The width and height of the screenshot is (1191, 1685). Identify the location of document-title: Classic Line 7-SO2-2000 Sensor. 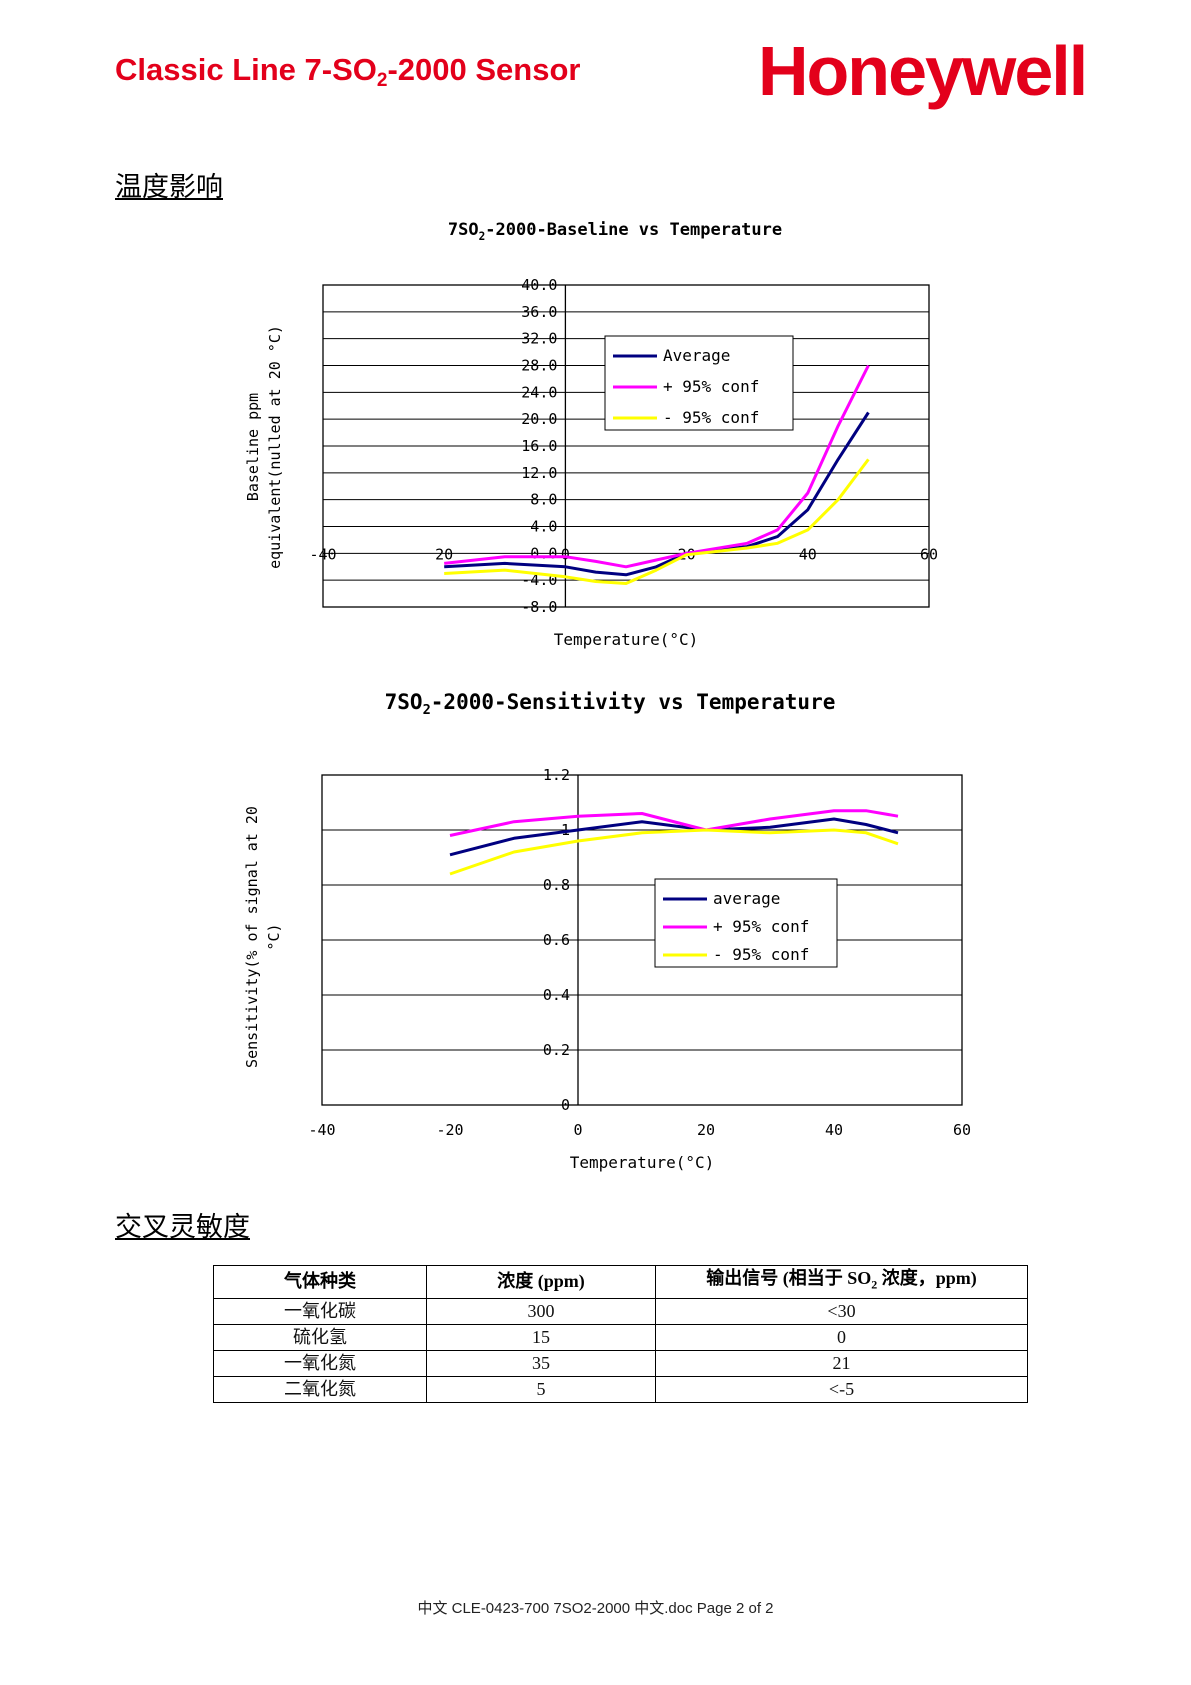
(347, 72).